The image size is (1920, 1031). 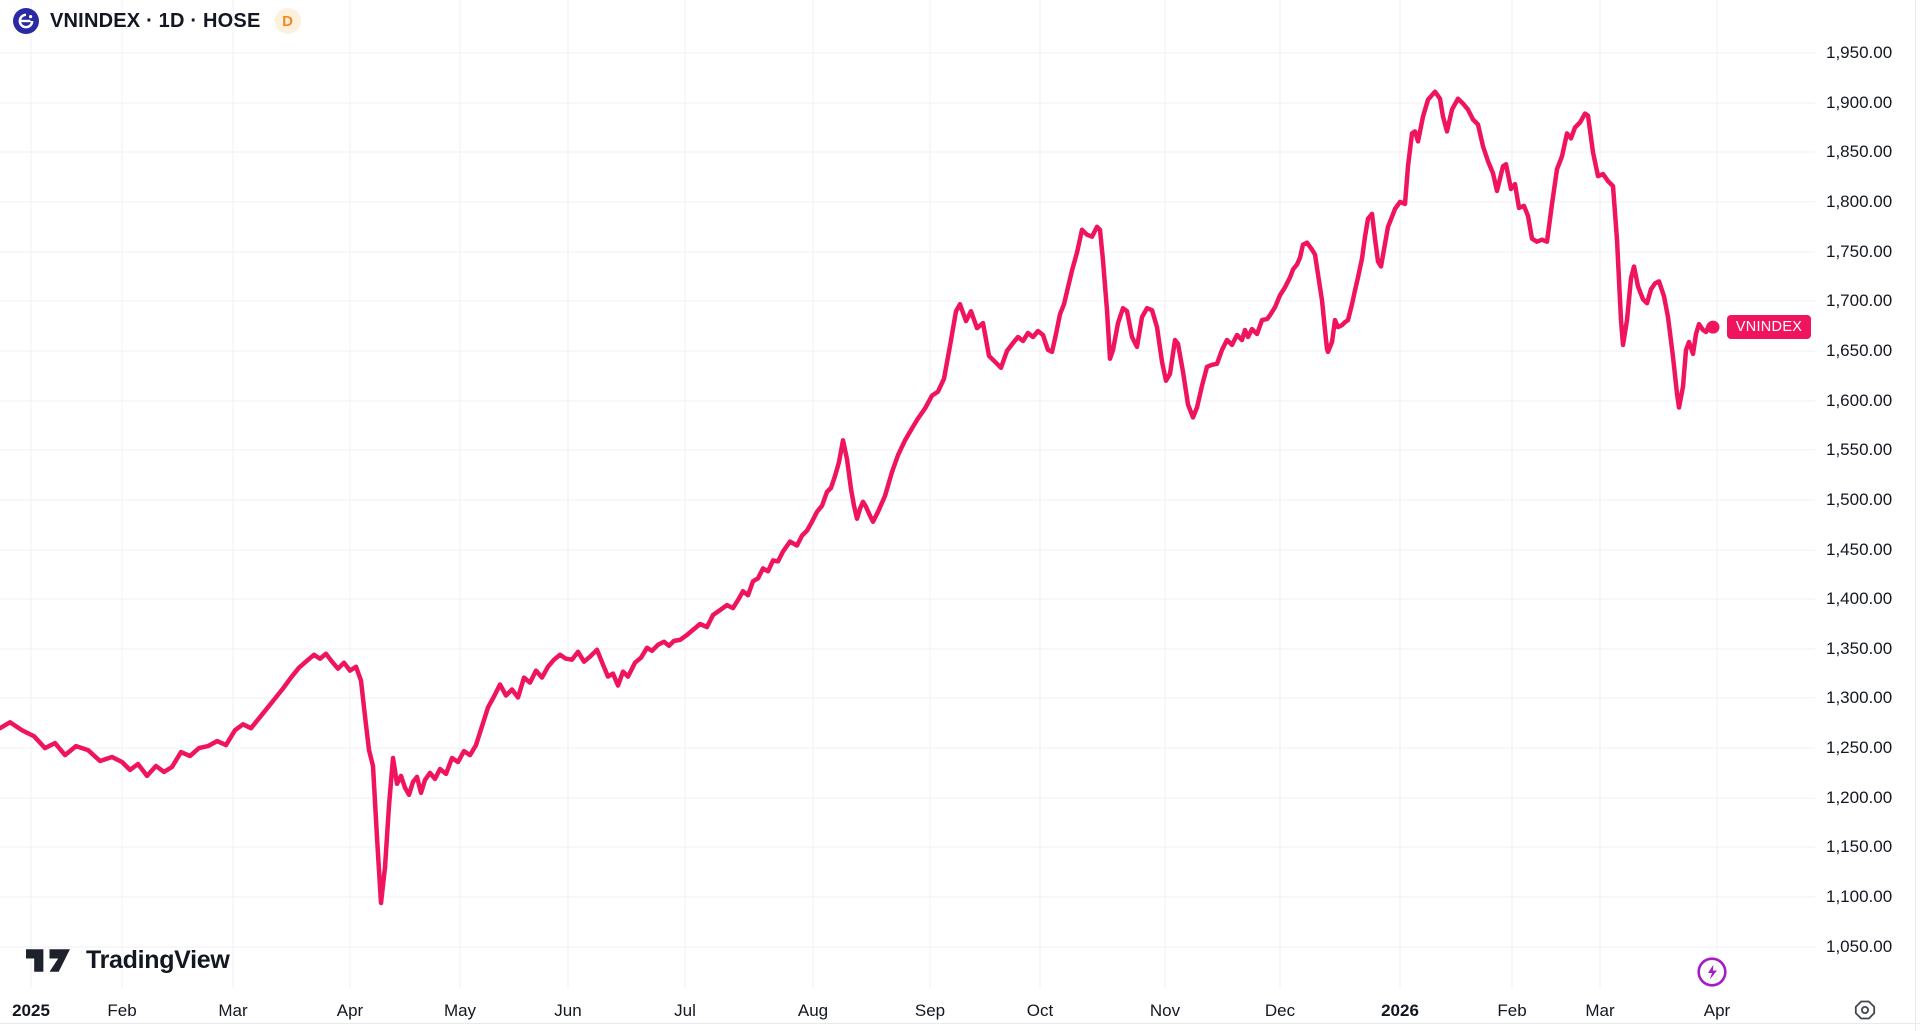 What do you see at coordinates (1859, 697) in the screenshot?
I see `price-axis-label: 1,300.00` at bounding box center [1859, 697].